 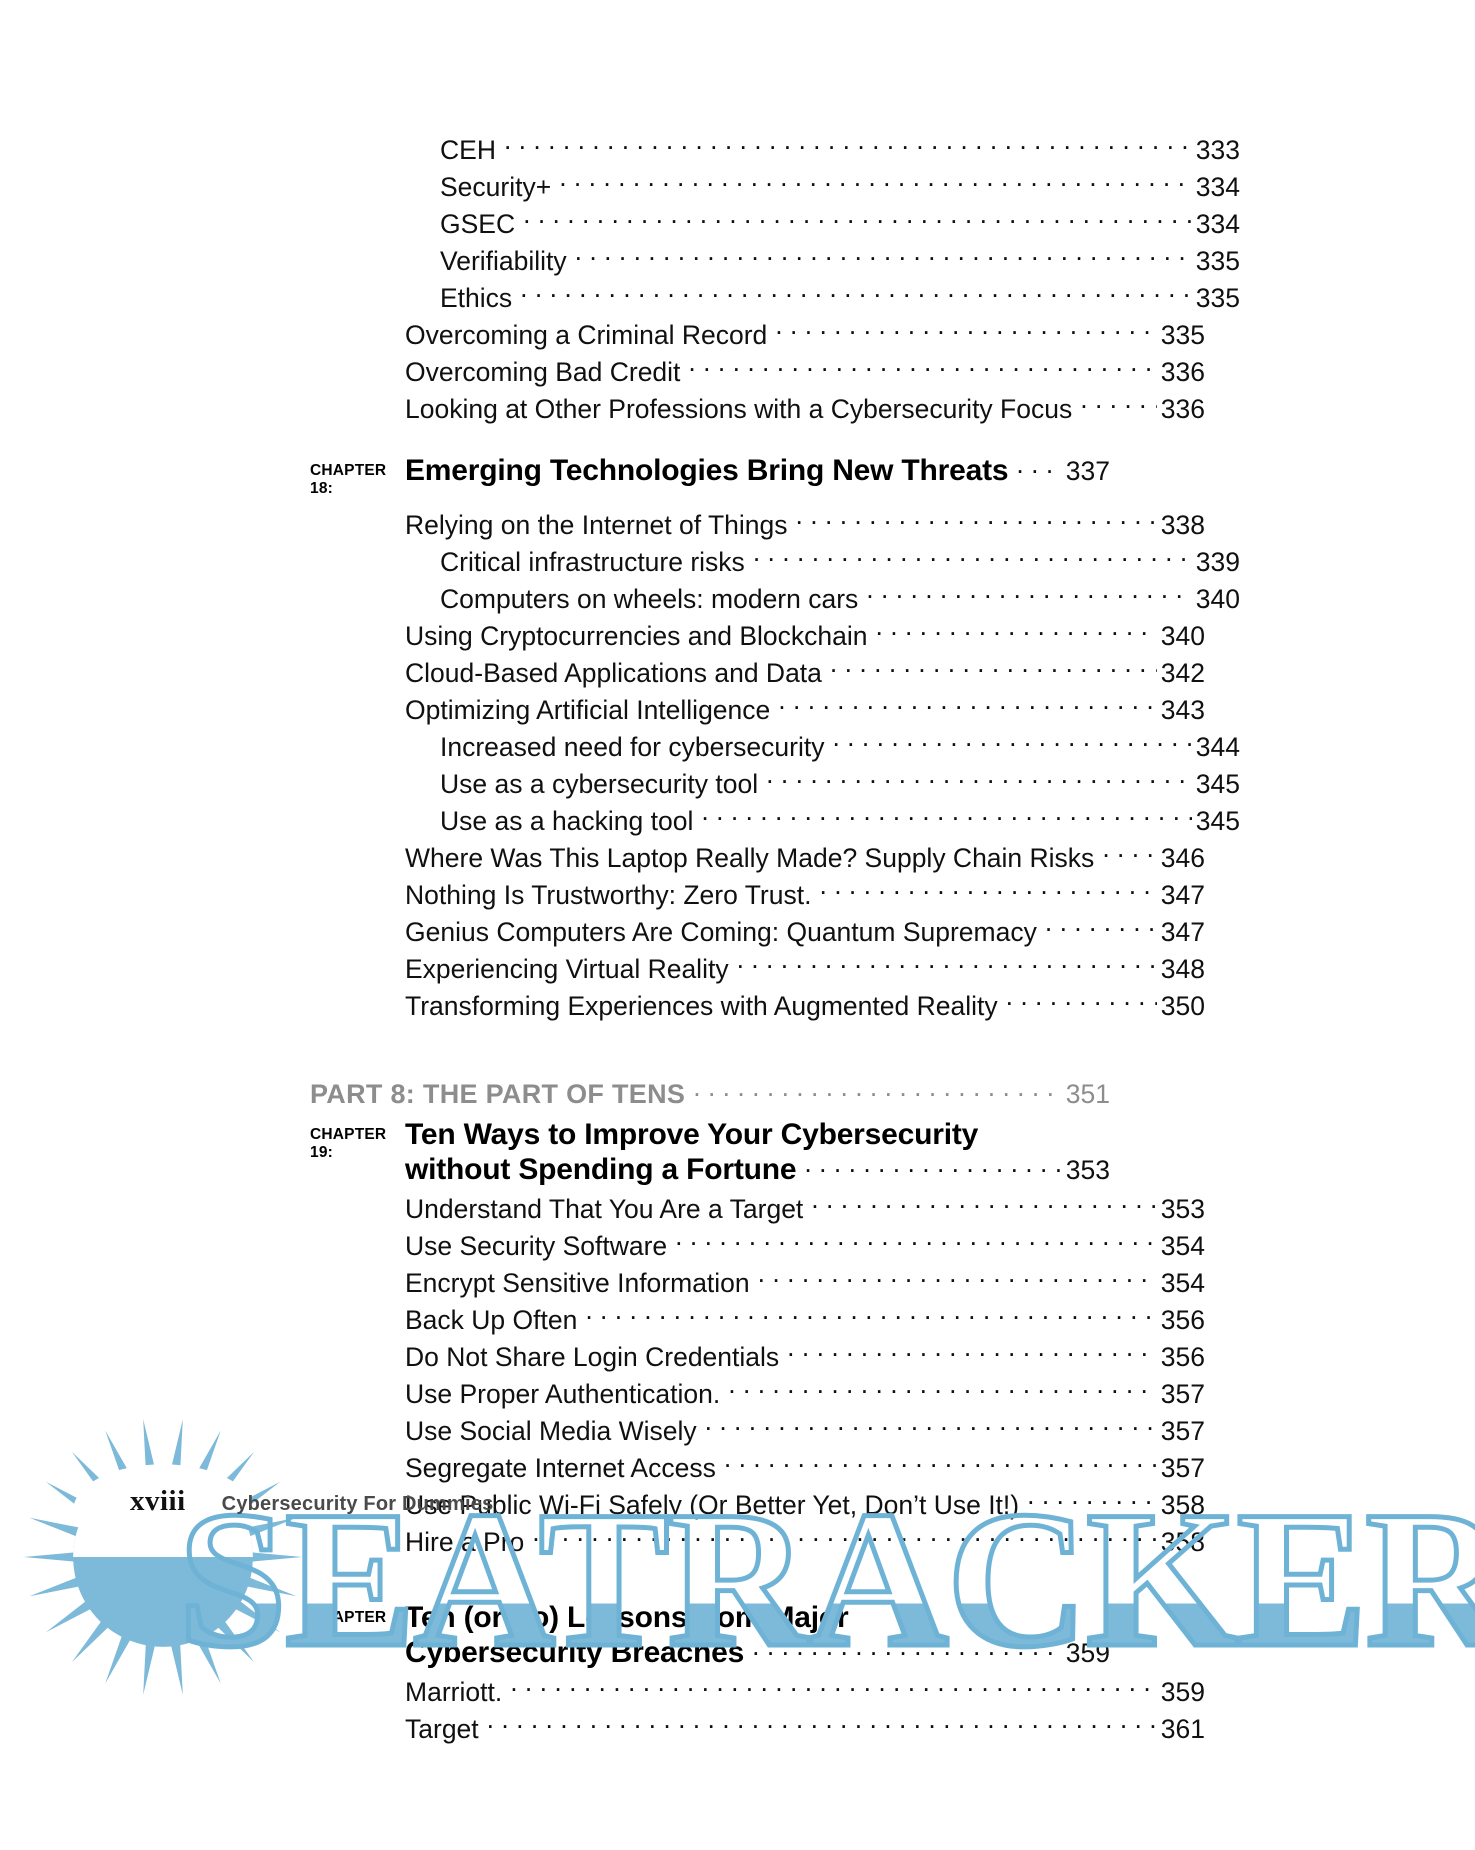 What do you see at coordinates (805, 1209) in the screenshot?
I see `toc-entry: Understand That You Are a Target 353` at bounding box center [805, 1209].